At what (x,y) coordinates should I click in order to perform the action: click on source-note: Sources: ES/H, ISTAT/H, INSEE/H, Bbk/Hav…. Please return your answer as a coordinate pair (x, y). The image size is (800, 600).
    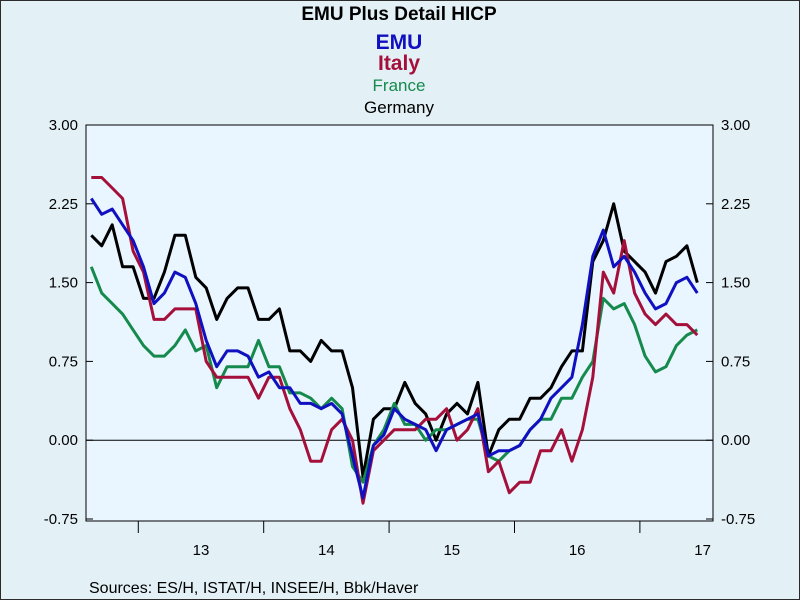
    Looking at the image, I should click on (254, 588).